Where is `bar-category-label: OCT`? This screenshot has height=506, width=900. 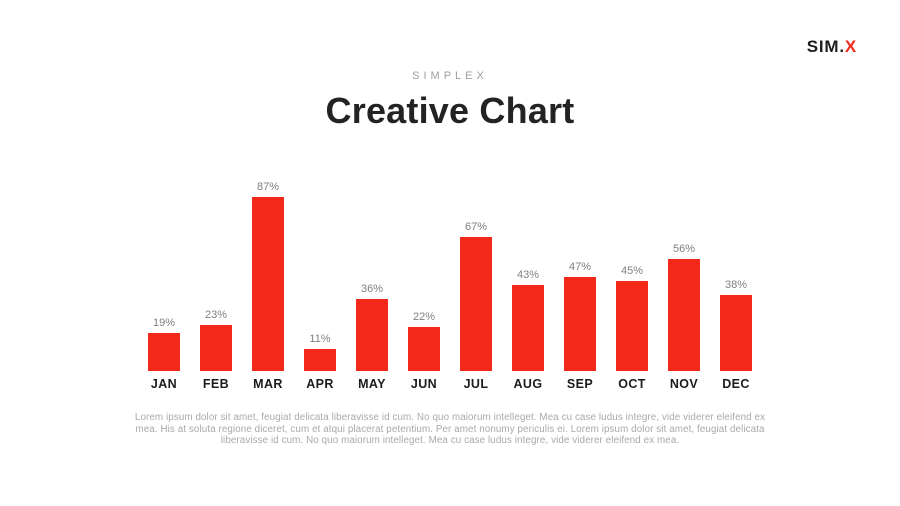 bar-category-label: OCT is located at coordinates (632, 384).